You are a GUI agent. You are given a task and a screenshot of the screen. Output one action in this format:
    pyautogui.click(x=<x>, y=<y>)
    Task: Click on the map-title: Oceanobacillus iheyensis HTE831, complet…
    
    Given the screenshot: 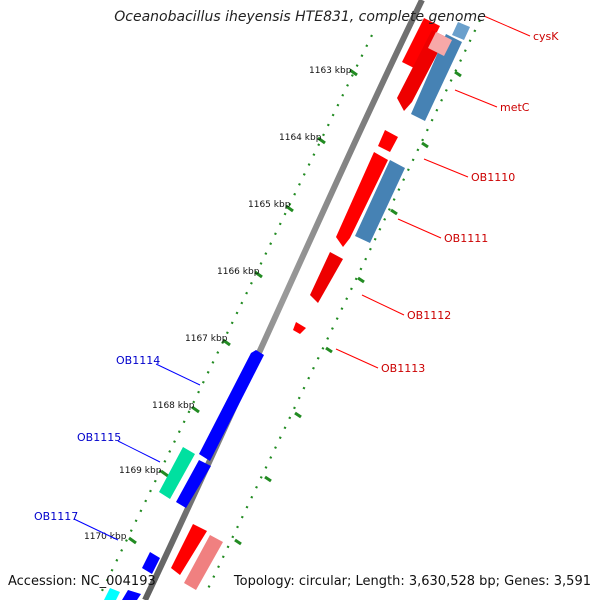 What is the action you would take?
    pyautogui.click(x=300, y=17)
    